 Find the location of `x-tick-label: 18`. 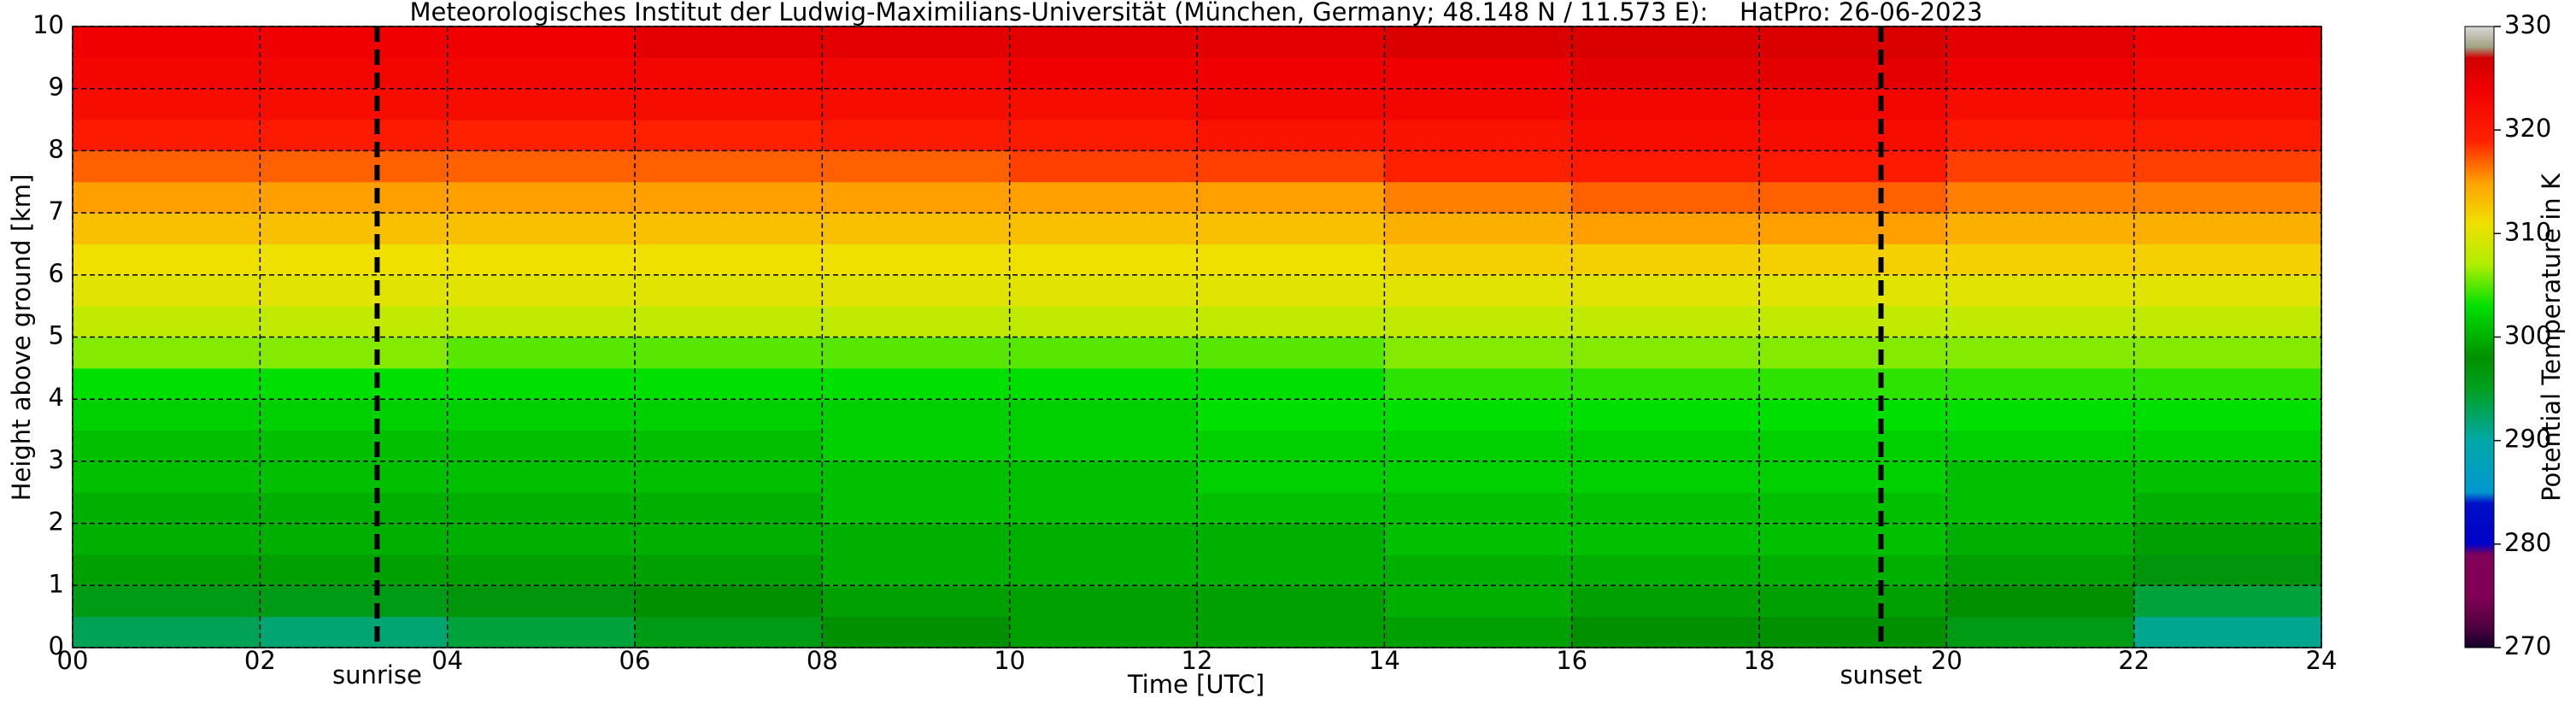

x-tick-label: 18 is located at coordinates (1759, 660).